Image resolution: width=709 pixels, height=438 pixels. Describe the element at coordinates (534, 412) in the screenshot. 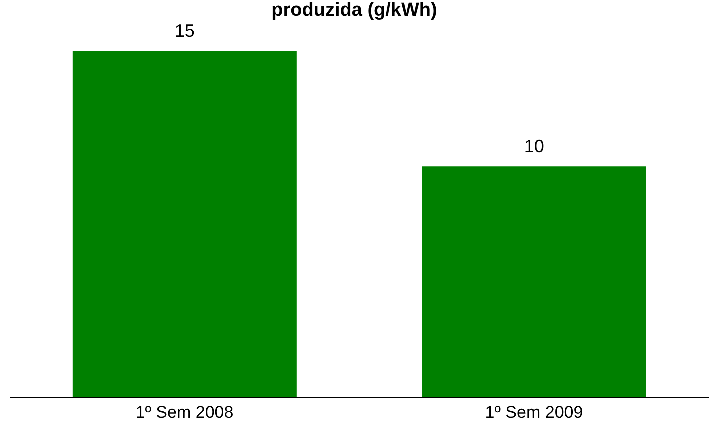

I see `x-tick-label: 1º Sem 2009` at that location.